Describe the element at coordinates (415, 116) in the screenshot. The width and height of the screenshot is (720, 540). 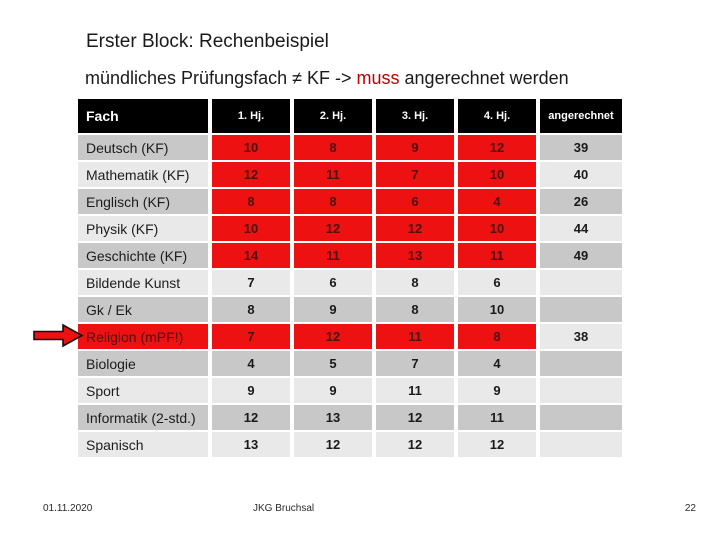
I see `header-hj3: 3. Hj.` at that location.